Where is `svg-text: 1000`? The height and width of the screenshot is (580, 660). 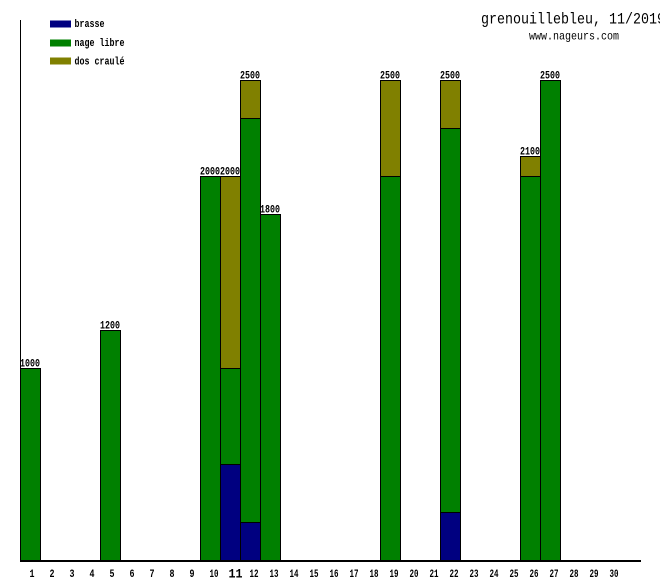
svg-text: 1000 is located at coordinates (30, 364).